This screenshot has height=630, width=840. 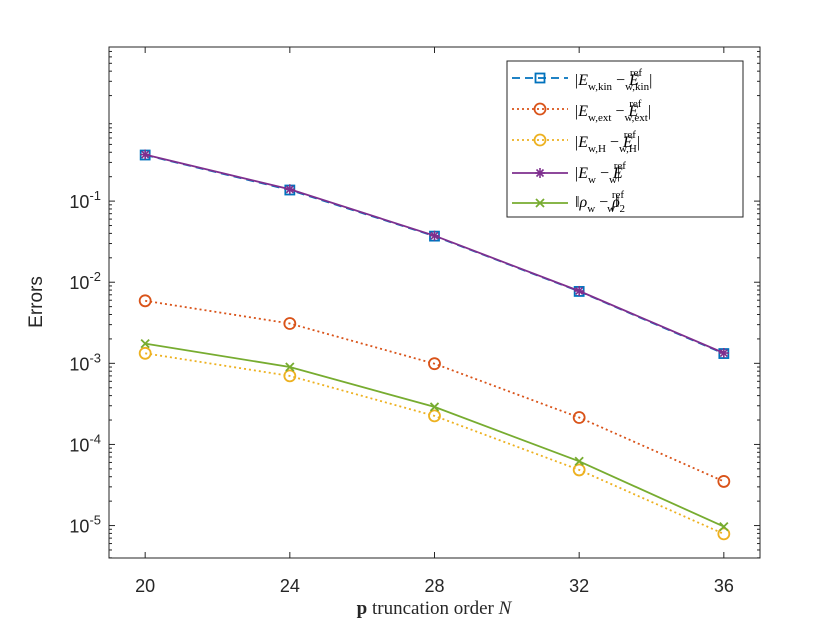 What do you see at coordinates (85, 443) in the screenshot?
I see `y-tick-label-1: 10⁻⁴` at bounding box center [85, 443].